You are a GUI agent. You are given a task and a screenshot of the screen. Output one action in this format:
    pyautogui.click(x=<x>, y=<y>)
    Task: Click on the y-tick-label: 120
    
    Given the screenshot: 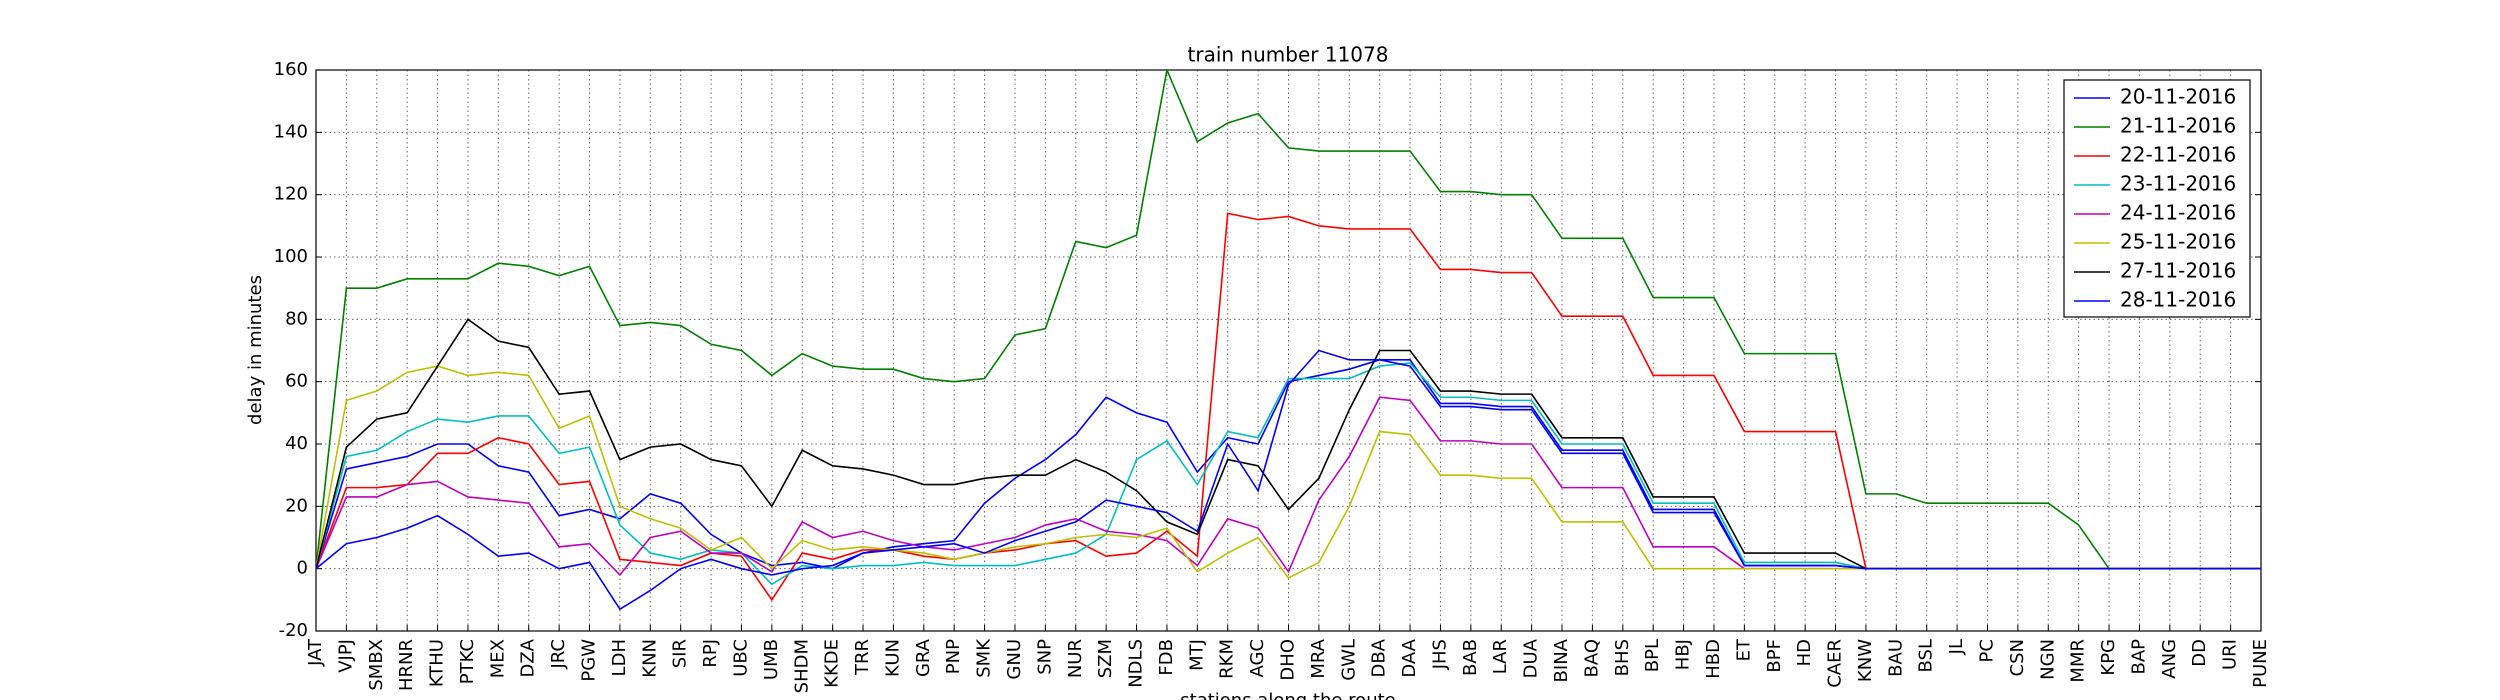 What is the action you would take?
    pyautogui.click(x=291, y=194)
    